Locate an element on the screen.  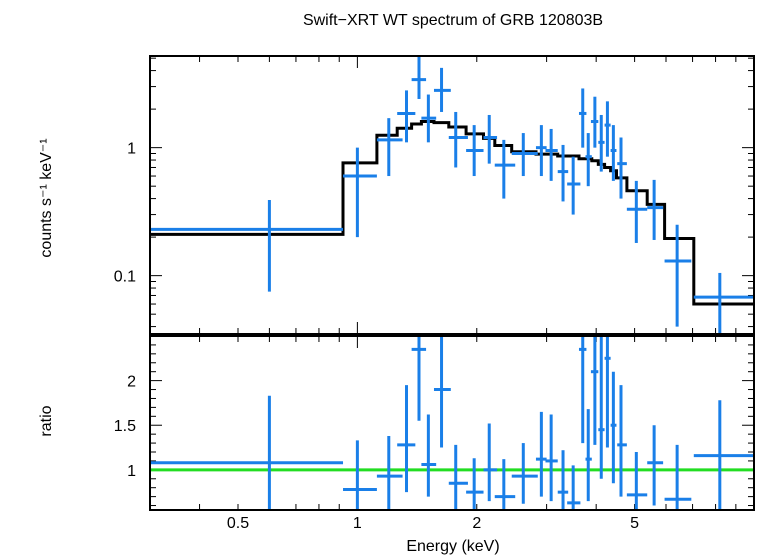
ratio-y-tick-label: 1.5 is located at coordinates (125, 426).